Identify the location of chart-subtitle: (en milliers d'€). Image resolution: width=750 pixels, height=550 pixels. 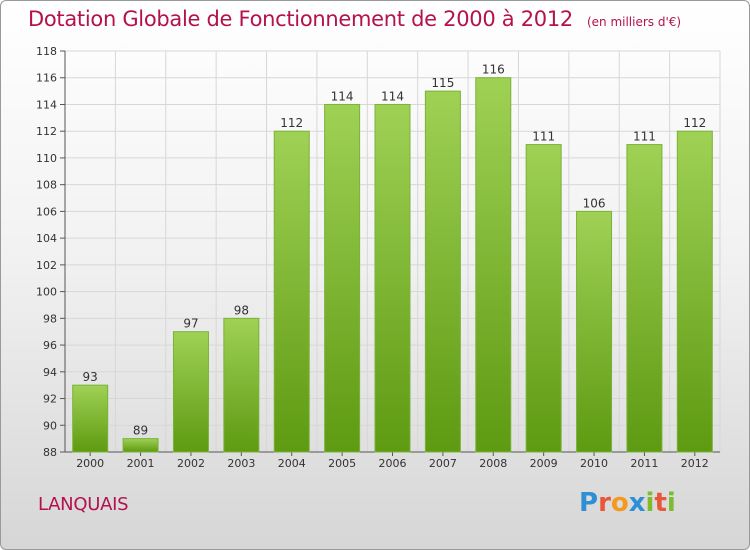
(634, 22).